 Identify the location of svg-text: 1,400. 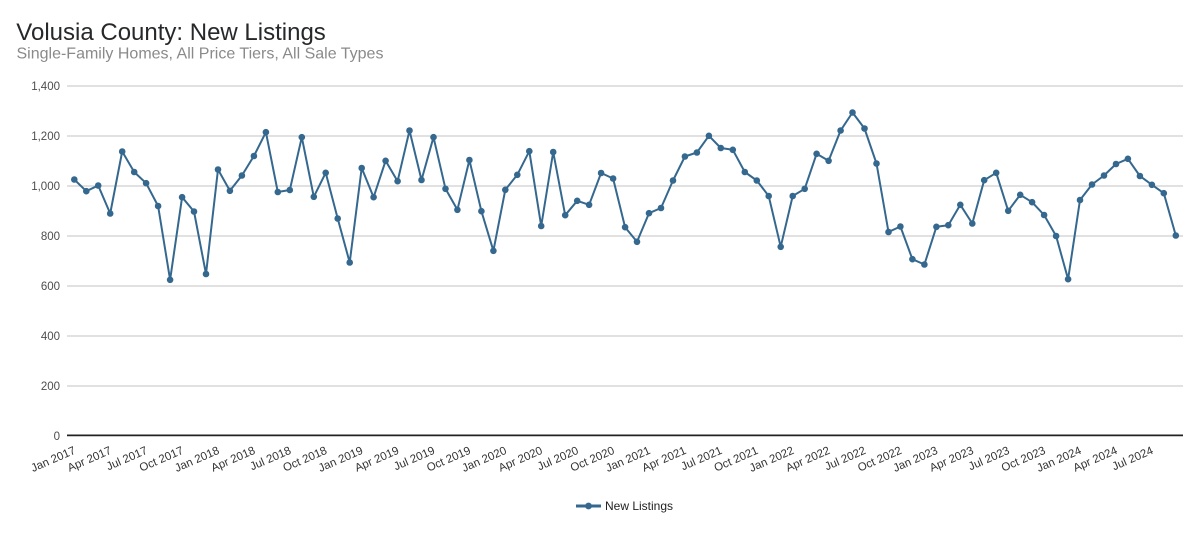
(45, 87).